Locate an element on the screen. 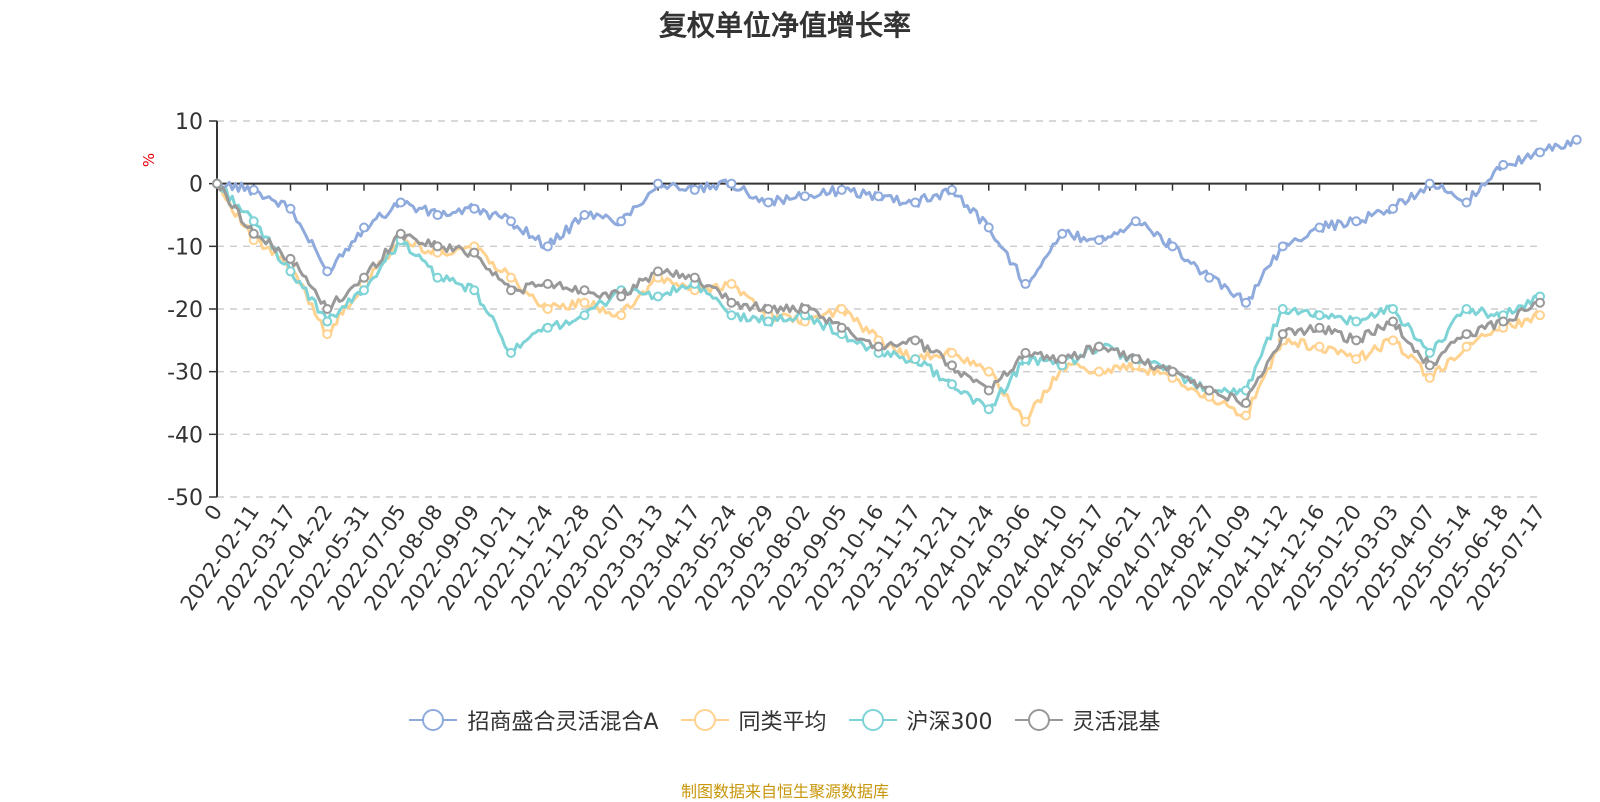 This screenshot has height=802, width=1600. legend-item: 灵活混基 is located at coordinates (1087, 720).